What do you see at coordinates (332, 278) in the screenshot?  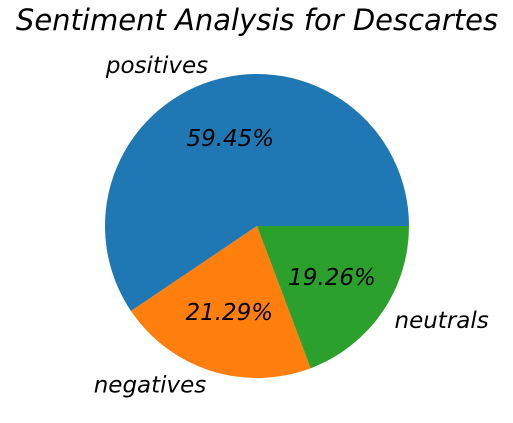 I see `pie-value-label-neutrals: 19.26%` at bounding box center [332, 278].